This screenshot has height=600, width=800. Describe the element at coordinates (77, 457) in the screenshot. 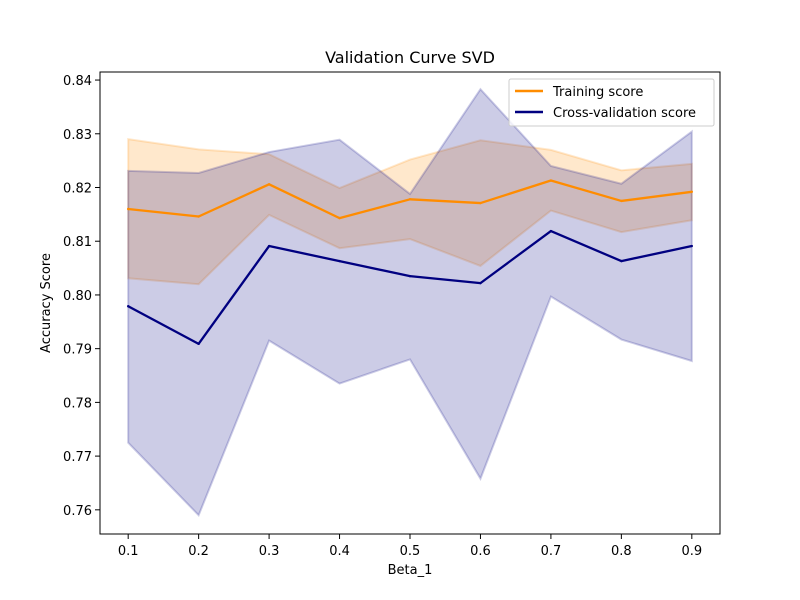

I see `y-tick-label: 0.77` at that location.